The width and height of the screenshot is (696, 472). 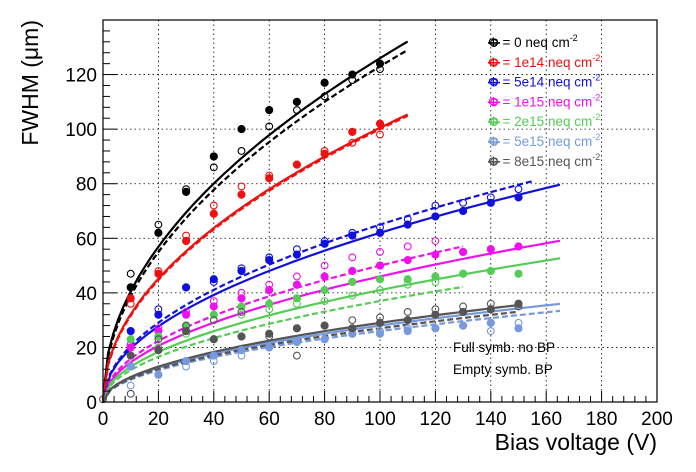 I want to click on fit-curve-full, so click(x=331, y=352).